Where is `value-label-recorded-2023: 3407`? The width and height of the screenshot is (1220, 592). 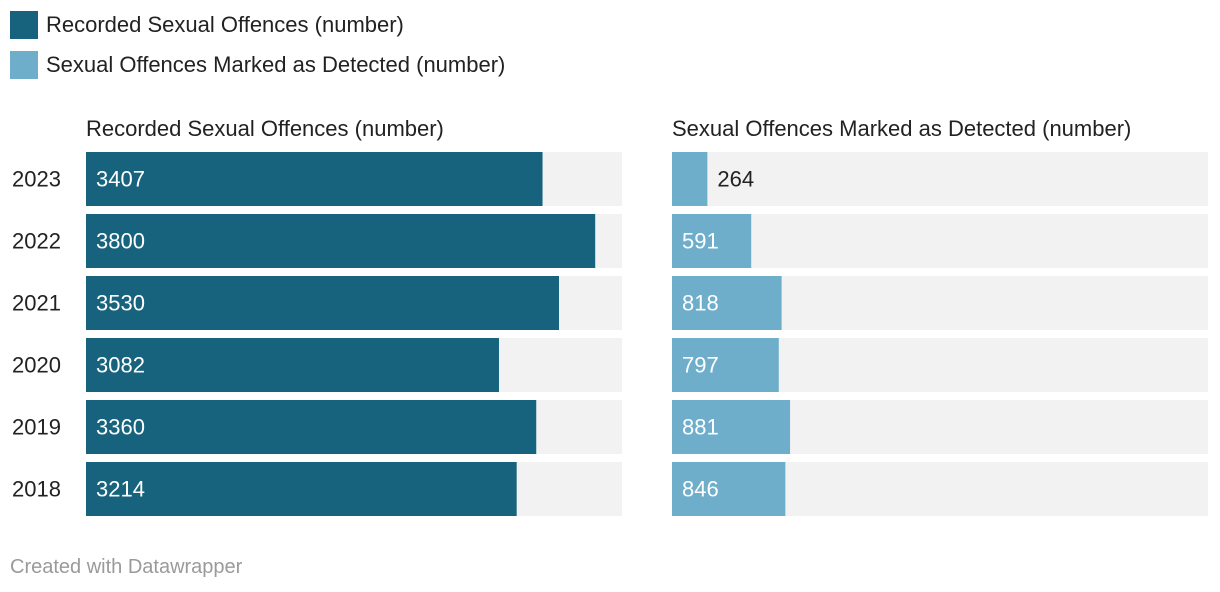 value-label-recorded-2023: 3407 is located at coordinates (120, 179).